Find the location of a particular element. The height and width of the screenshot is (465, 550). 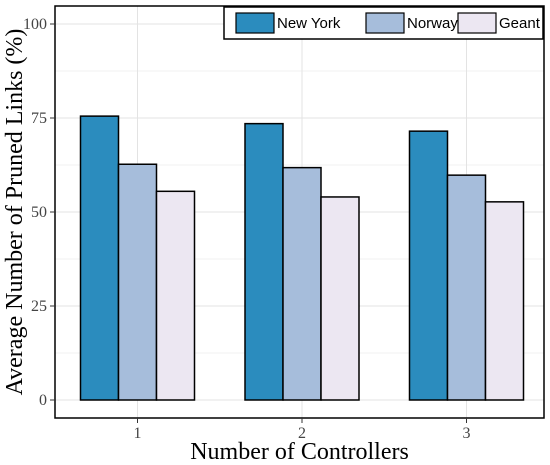

y-tick-label: 50 is located at coordinates (39, 212).